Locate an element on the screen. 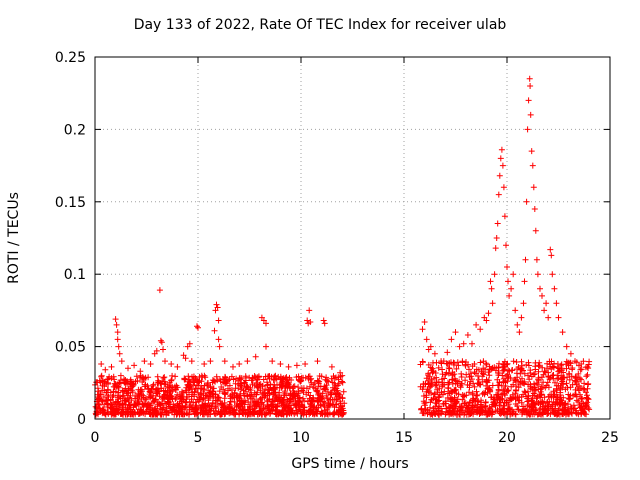 This screenshot has width=640, height=480. y-tick-label: 0.05 is located at coordinates (70, 348).